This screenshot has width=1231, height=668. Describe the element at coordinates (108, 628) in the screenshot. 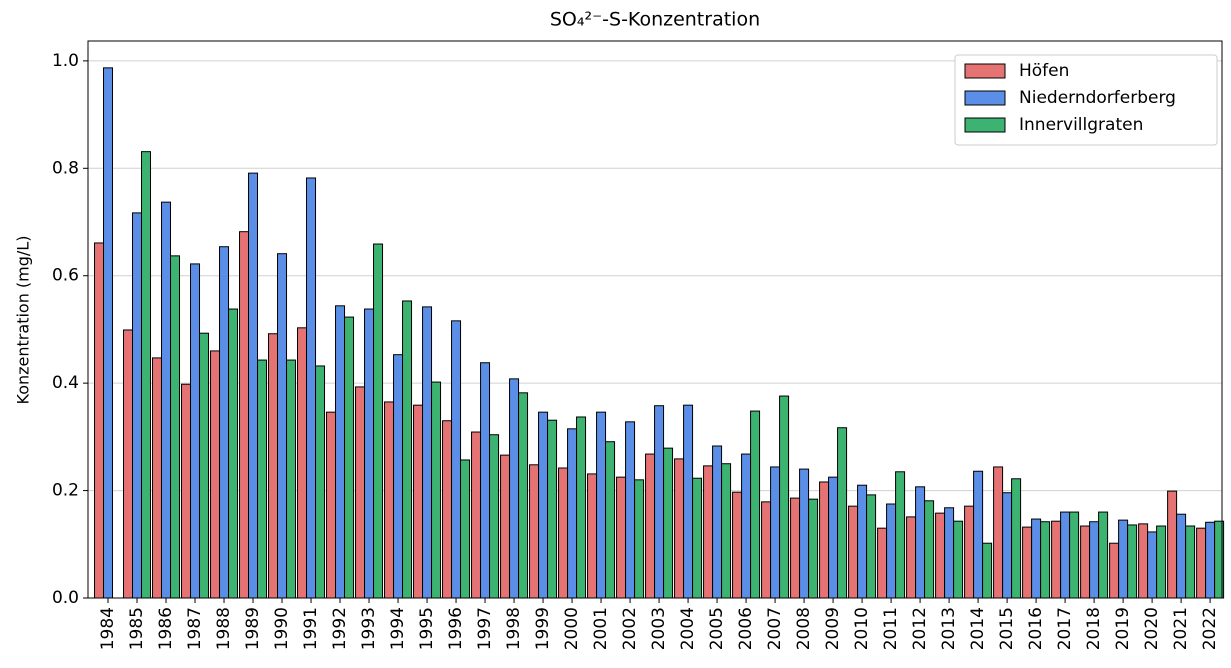

I see `x-tick-label: 1984` at that location.